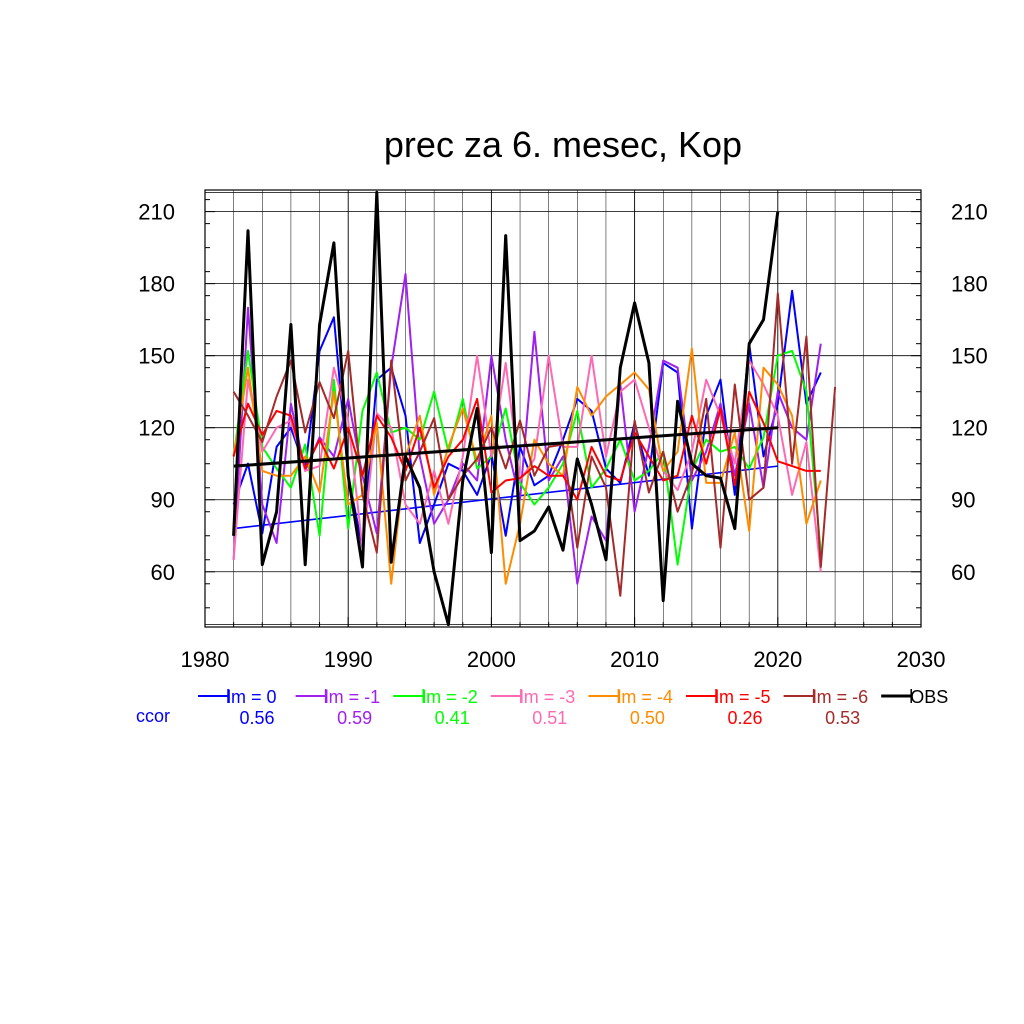  Describe the element at coordinates (744, 718) in the screenshot. I see `legend-ccor-lm-5: 0.26` at that location.